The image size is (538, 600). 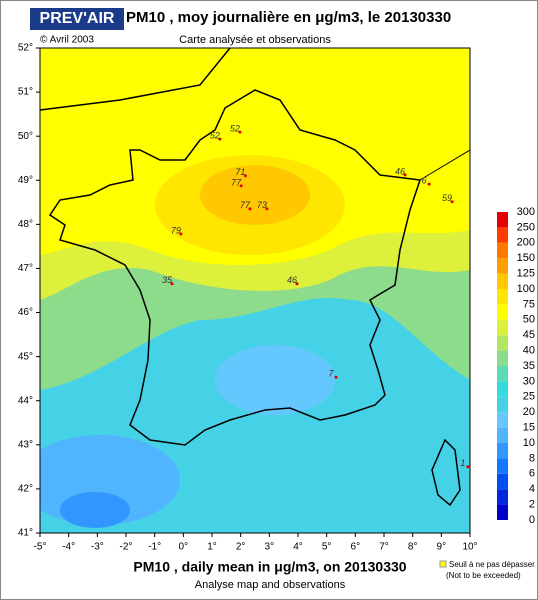 What do you see at coordinates (526, 289) in the screenshot?
I see `colorbar-label: 100` at bounding box center [526, 289].